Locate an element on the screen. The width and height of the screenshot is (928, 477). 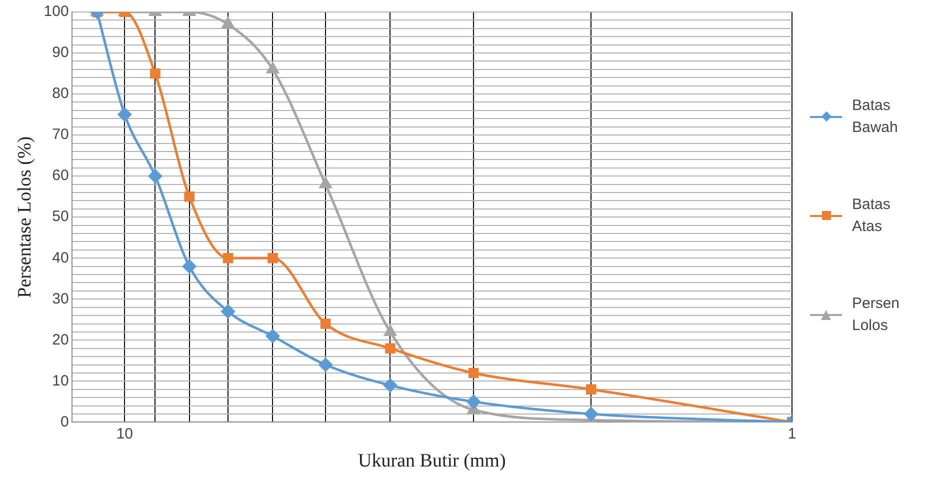
x-tick-label: 1 is located at coordinates (792, 433).